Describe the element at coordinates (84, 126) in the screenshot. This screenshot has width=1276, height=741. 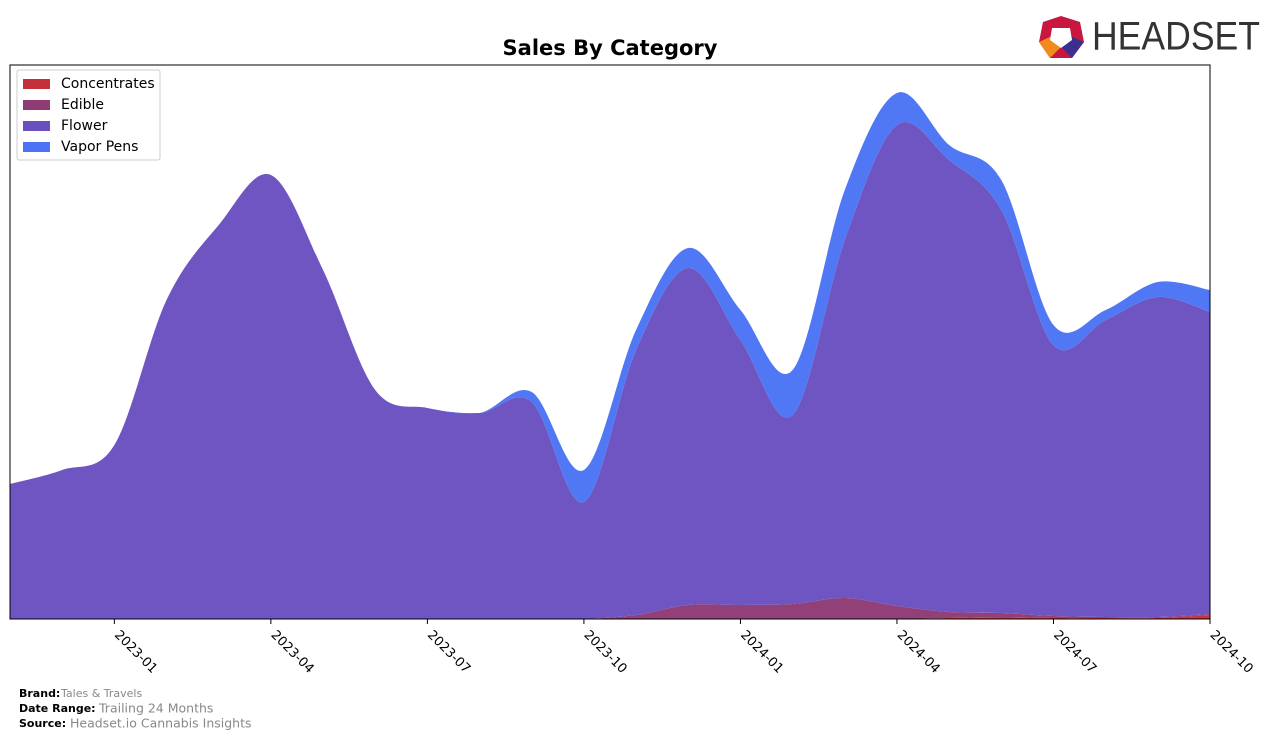
I see `legend-label: Flower` at that location.